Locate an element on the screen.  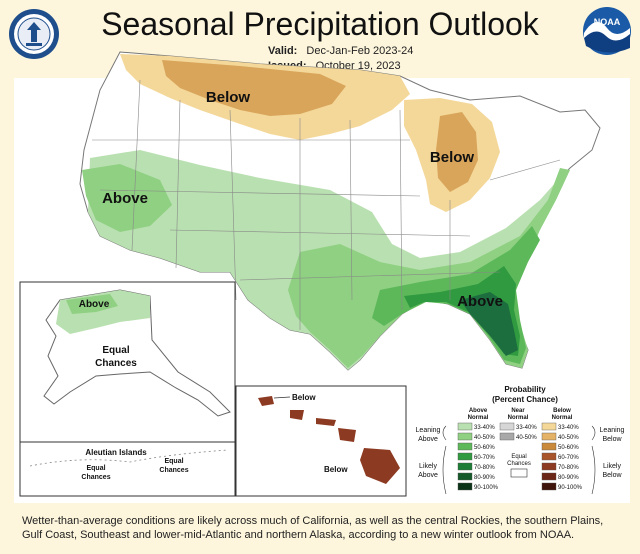
legend-above-label-3: 60-70% is located at coordinates (484, 458).